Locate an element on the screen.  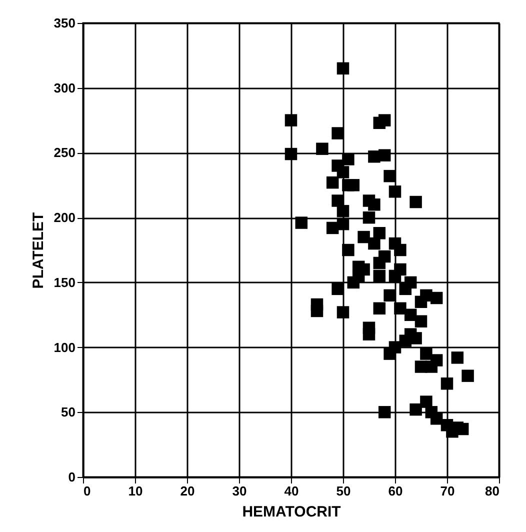
x-tick-label: 30 is located at coordinates (239, 491).